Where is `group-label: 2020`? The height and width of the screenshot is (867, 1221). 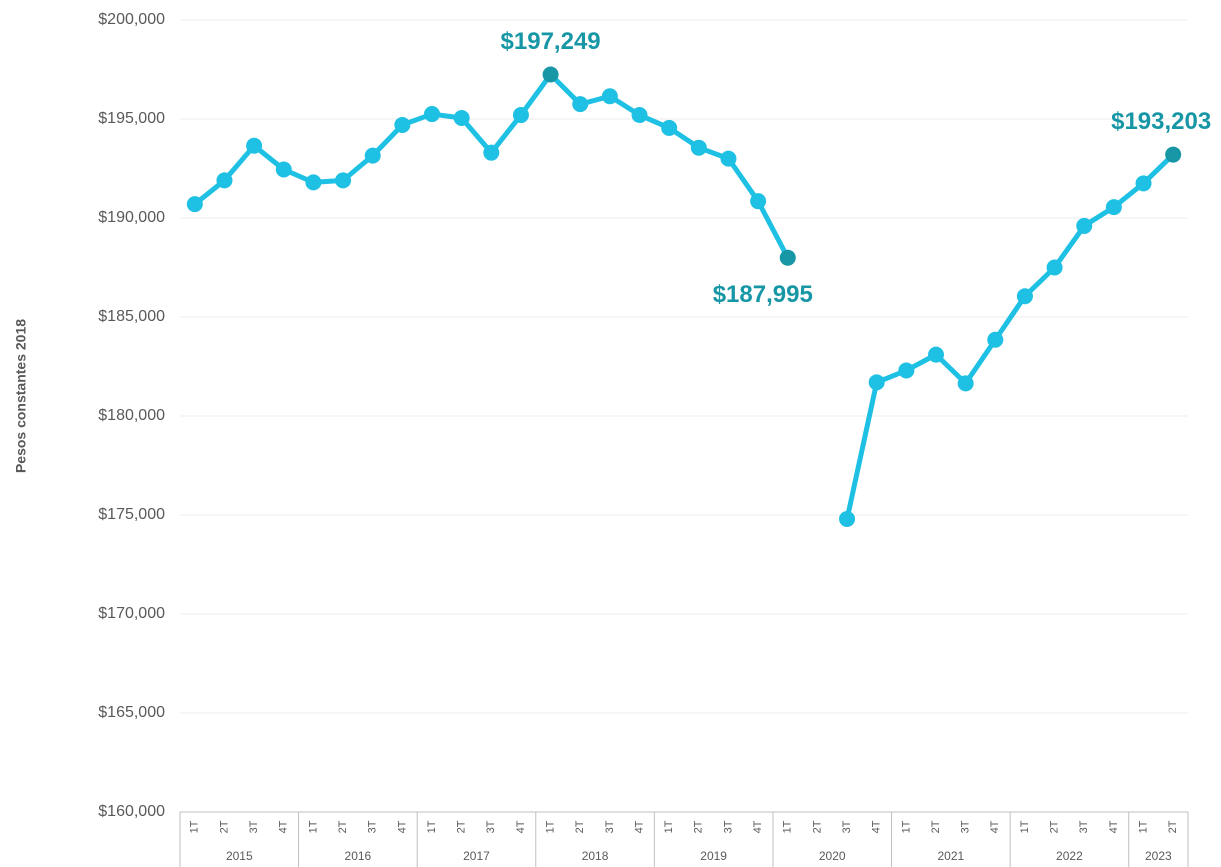 group-label: 2020 is located at coordinates (832, 856).